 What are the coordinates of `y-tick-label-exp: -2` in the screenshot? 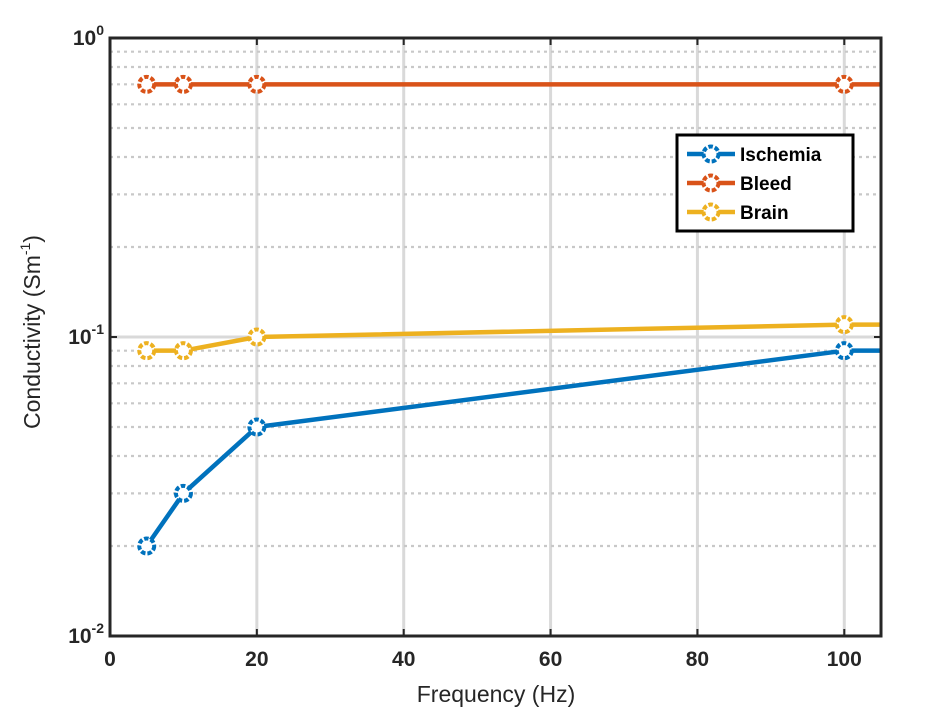 It's located at (98, 628).